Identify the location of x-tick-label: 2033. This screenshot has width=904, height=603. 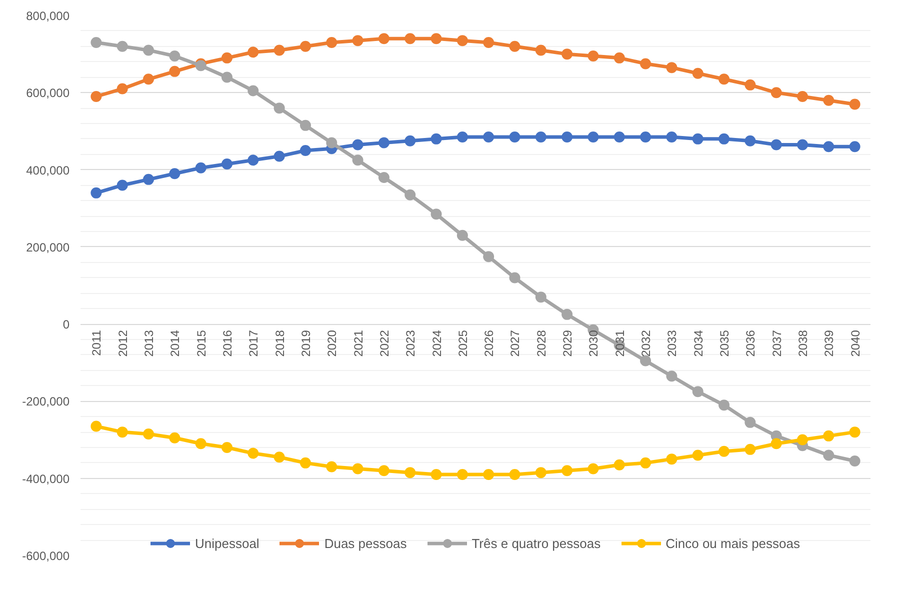
(672, 343).